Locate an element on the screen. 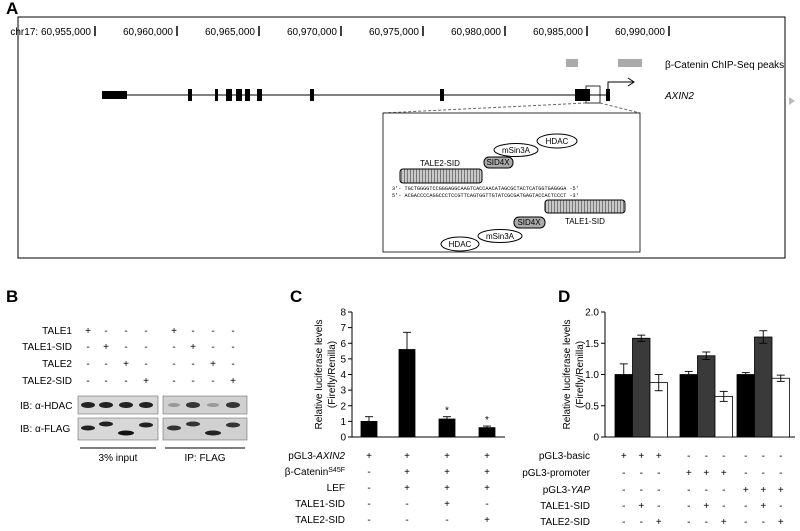  y-tick-label: 1.0 is located at coordinates (592, 375).